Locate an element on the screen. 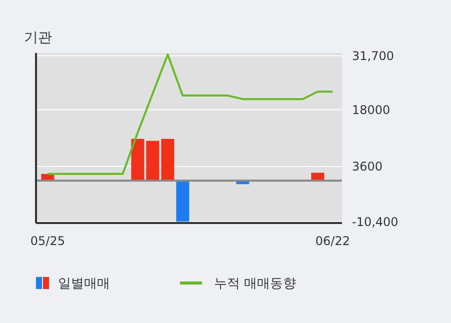  x-tick-label: 06/22 is located at coordinates (332, 241).